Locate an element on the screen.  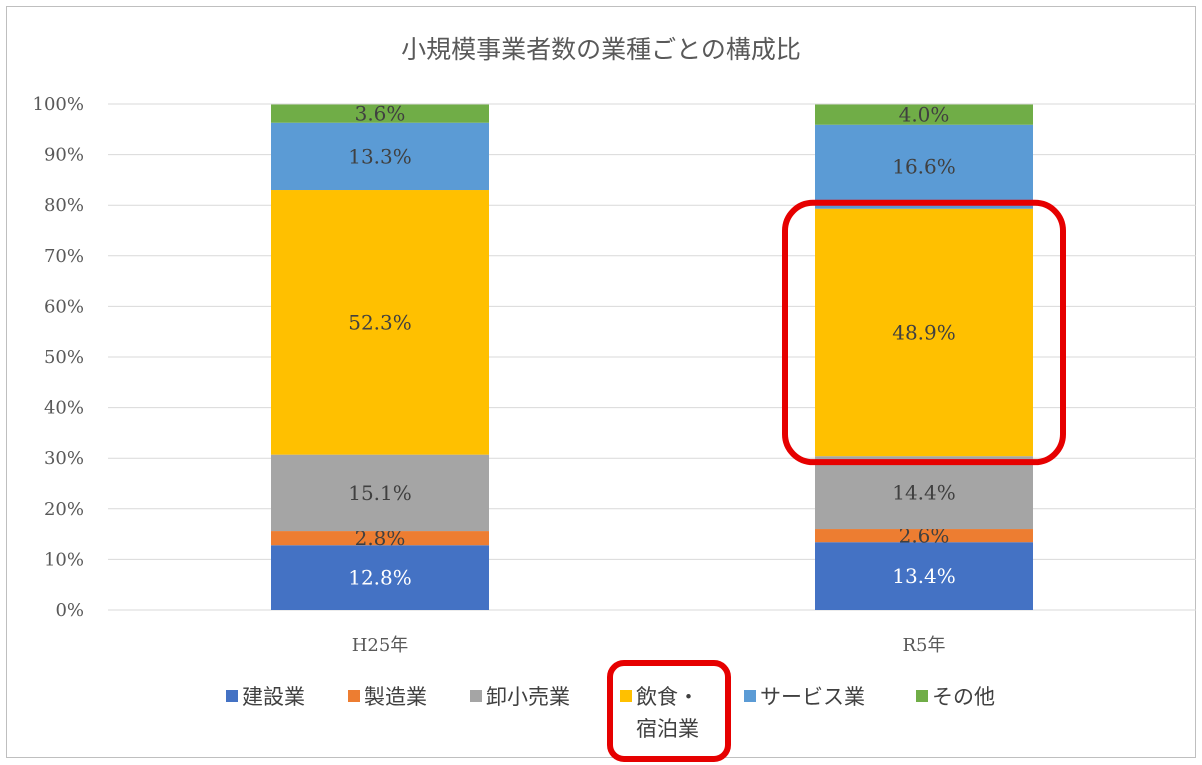
y-tick-label: 0% is located at coordinates (69, 610).